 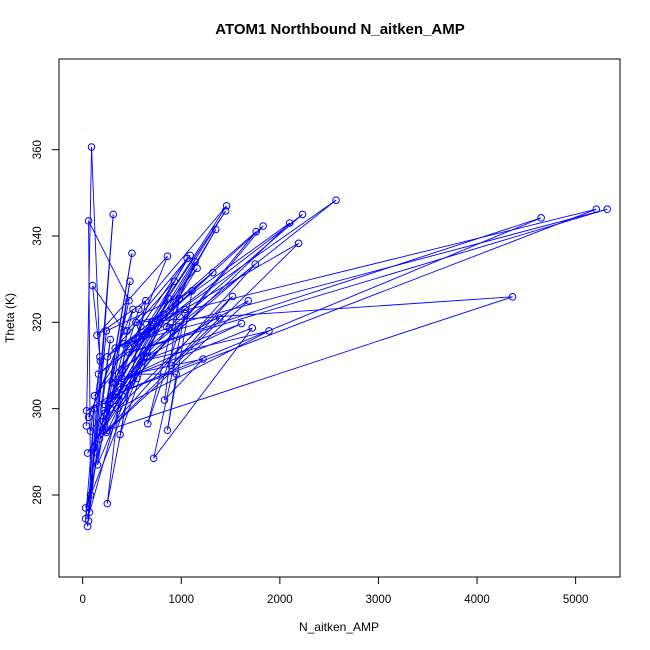 I want to click on y-tick-label: 360, so click(x=38, y=149).